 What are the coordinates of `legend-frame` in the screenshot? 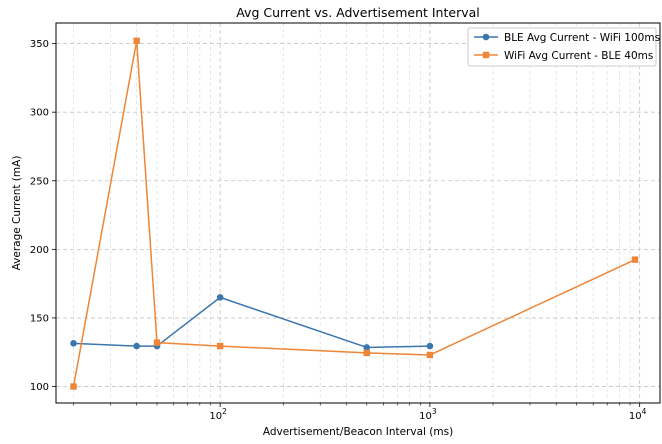 It's located at (562, 47).